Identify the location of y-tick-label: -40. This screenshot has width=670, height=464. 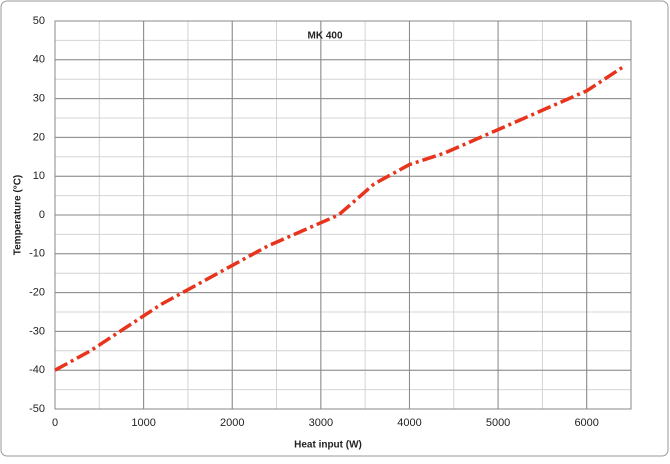
(37, 370).